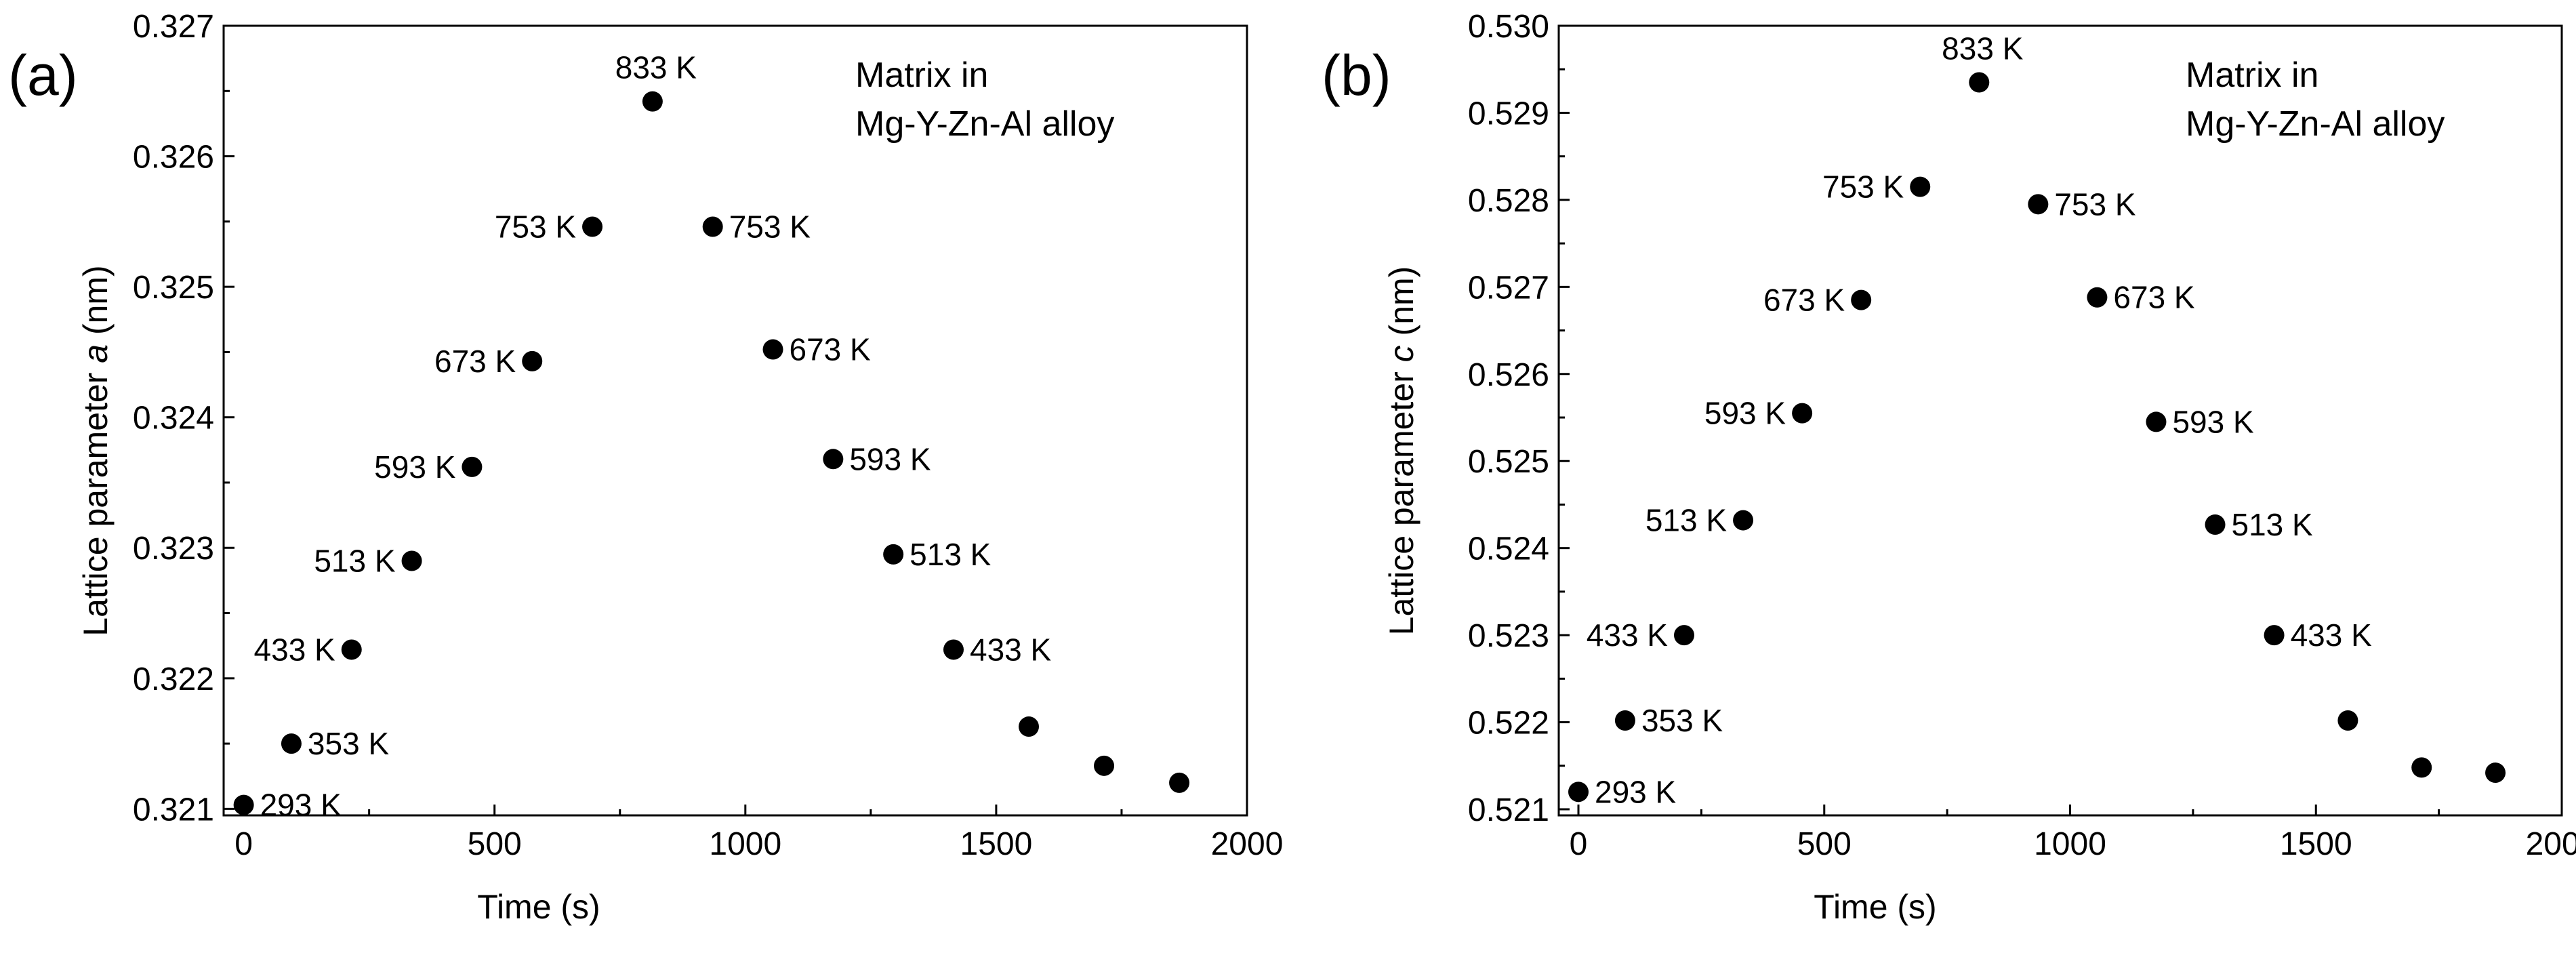 The height and width of the screenshot is (955, 2576). Describe the element at coordinates (1509, 462) in the screenshot. I see `y-tick-label: 0.525` at that location.